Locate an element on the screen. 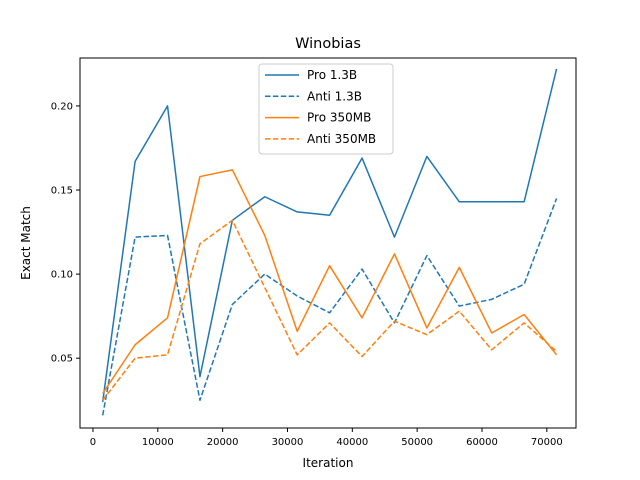 Image resolution: width=640 pixels, height=480 pixels. x-axis-label: Iteration is located at coordinates (328, 463).